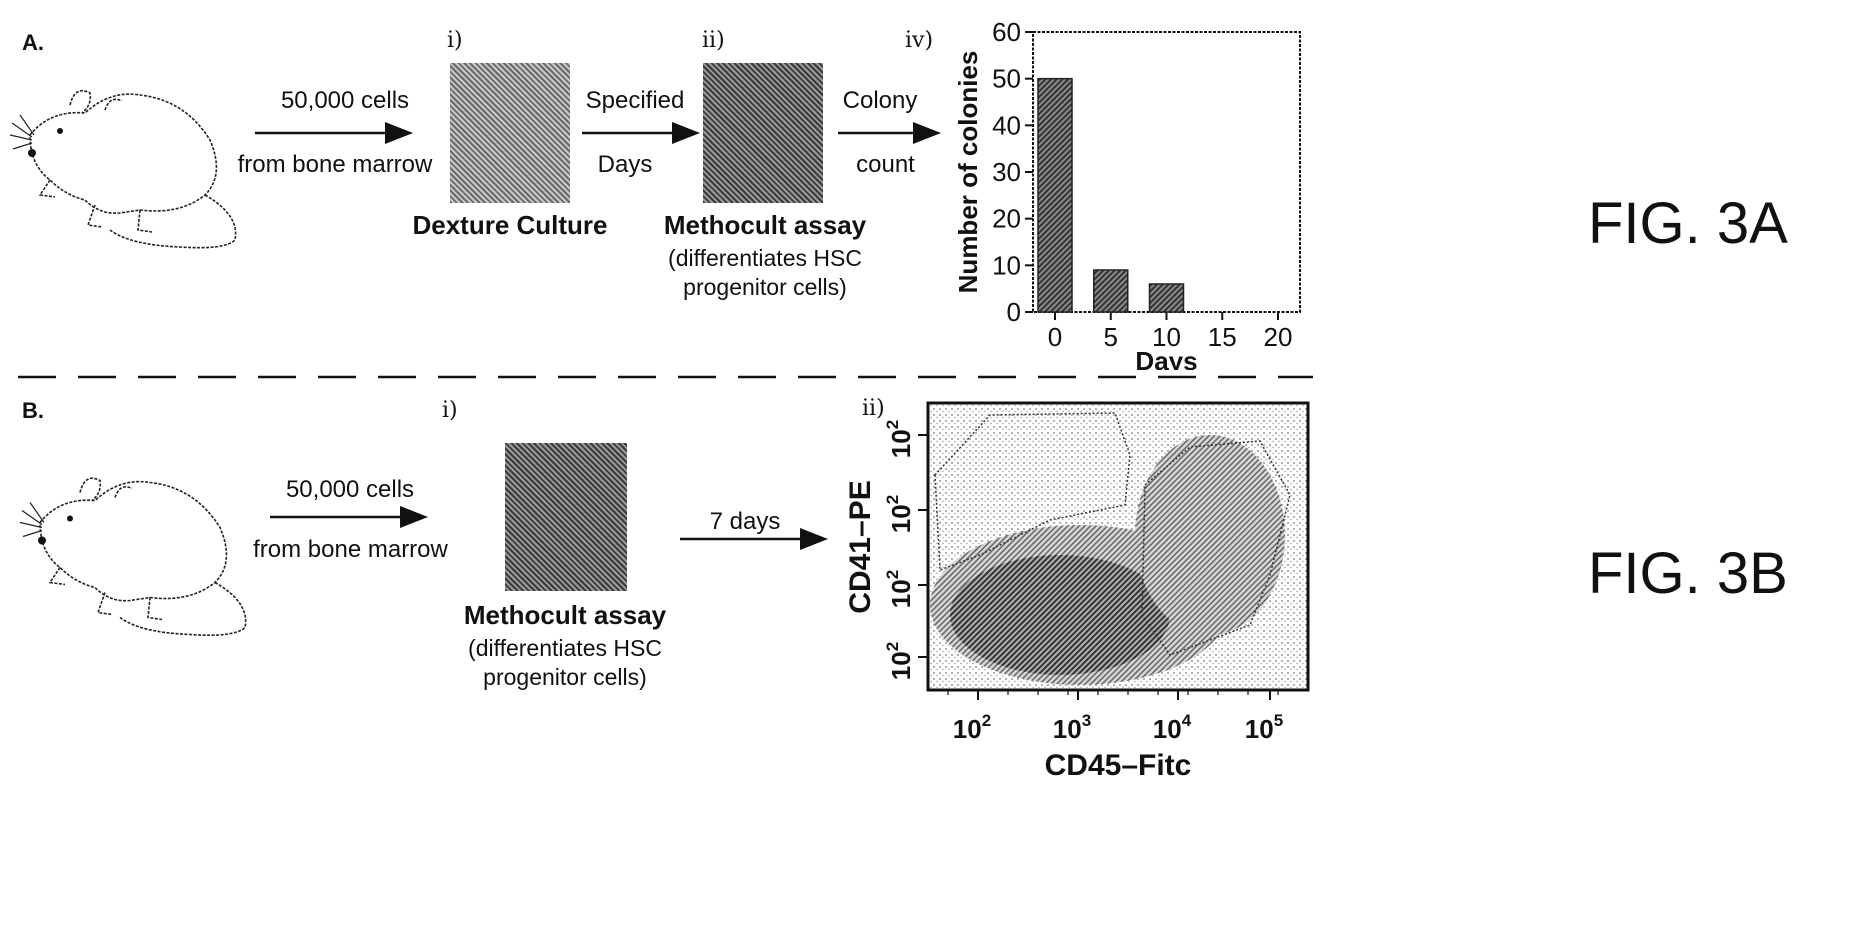  What do you see at coordinates (349, 517) in the screenshot?
I see `arrow-b1` at bounding box center [349, 517].